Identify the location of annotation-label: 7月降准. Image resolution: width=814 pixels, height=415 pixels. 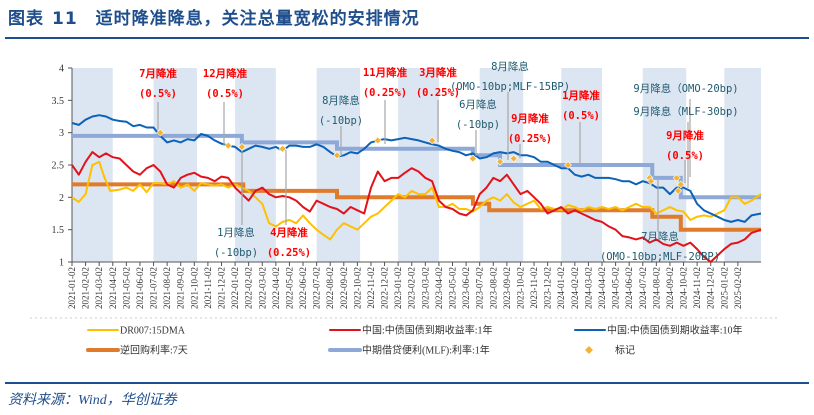
(158, 73).